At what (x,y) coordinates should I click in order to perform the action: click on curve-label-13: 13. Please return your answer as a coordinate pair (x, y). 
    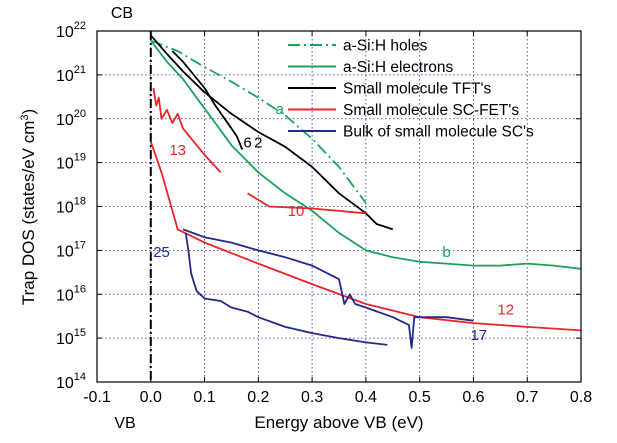
    Looking at the image, I should click on (177, 150).